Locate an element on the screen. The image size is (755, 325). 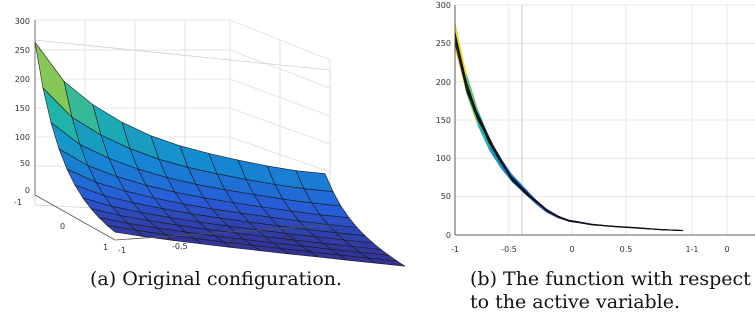
y-tick-labels: 300 250 200 150 100 50 0 is located at coordinates (443, 120).